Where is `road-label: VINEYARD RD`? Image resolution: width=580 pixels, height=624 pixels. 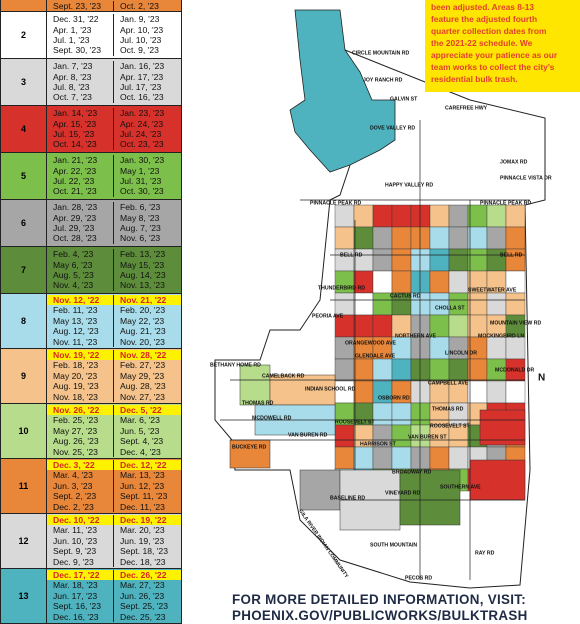
road-label: VINEYARD RD is located at coordinates (403, 493).